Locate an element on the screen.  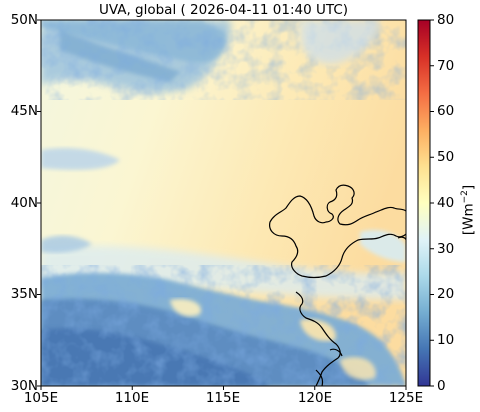
lat-label-45n: 45N is located at coordinates (24, 111).